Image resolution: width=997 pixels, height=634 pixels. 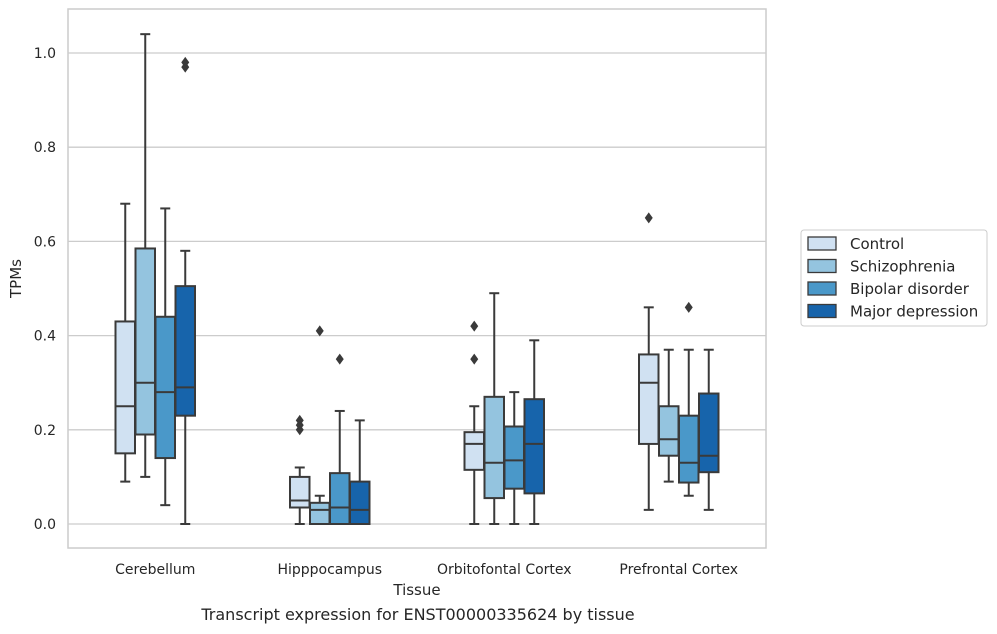 What do you see at coordinates (45, 148) in the screenshot?
I see `y-tick-label: 0.8` at bounding box center [45, 148].